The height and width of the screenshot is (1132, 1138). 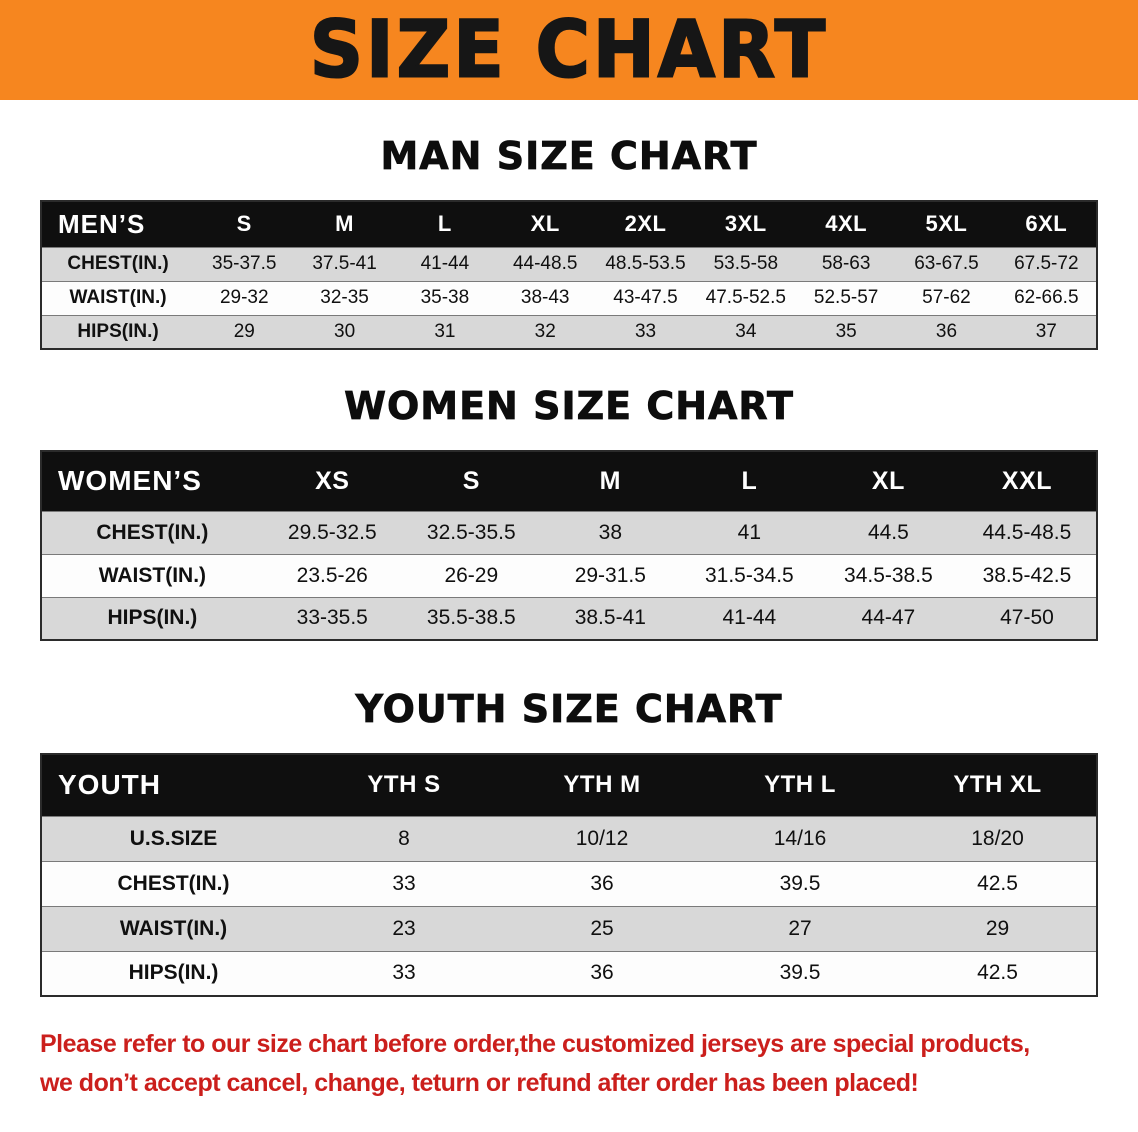 I want to click on size-column-header: 3XL, so click(x=745, y=224).